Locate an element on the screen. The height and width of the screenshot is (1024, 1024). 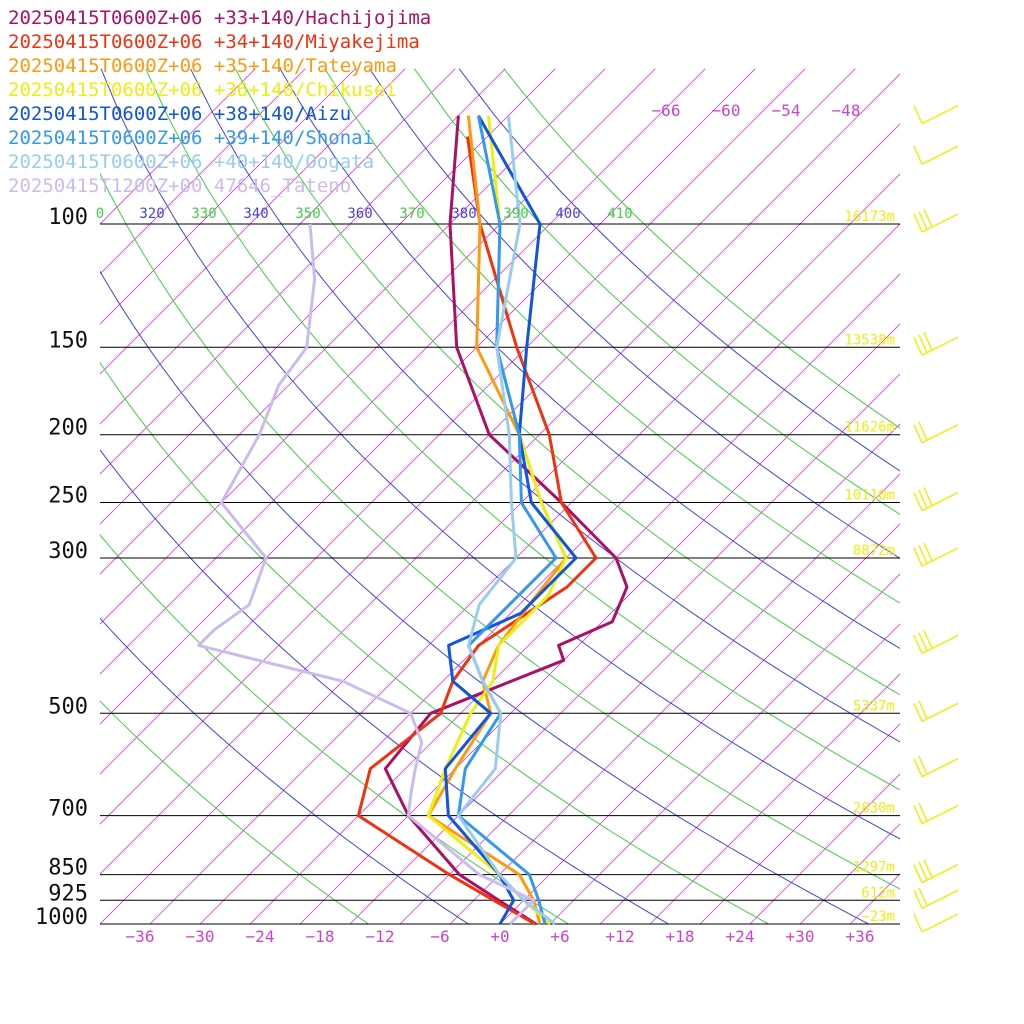
legend-entry: 20250415T0600Z+06 +34+140/Miyakejima is located at coordinates (214, 42).